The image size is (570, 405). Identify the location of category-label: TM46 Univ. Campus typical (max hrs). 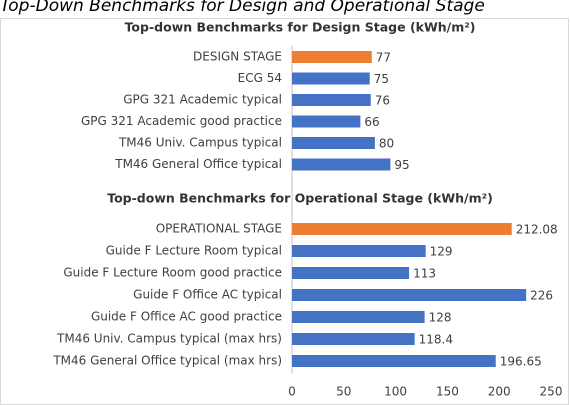
(169, 339).